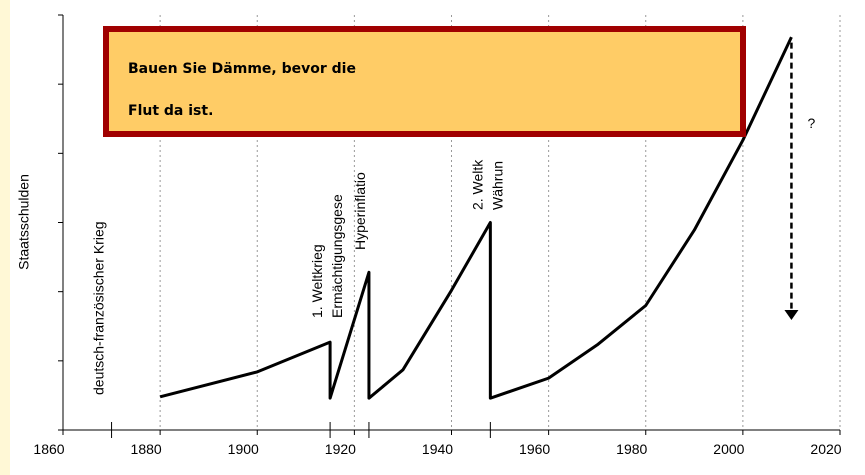  What do you see at coordinates (340, 449) in the screenshot?
I see `x-tick-label: 1920` at bounding box center [340, 449].